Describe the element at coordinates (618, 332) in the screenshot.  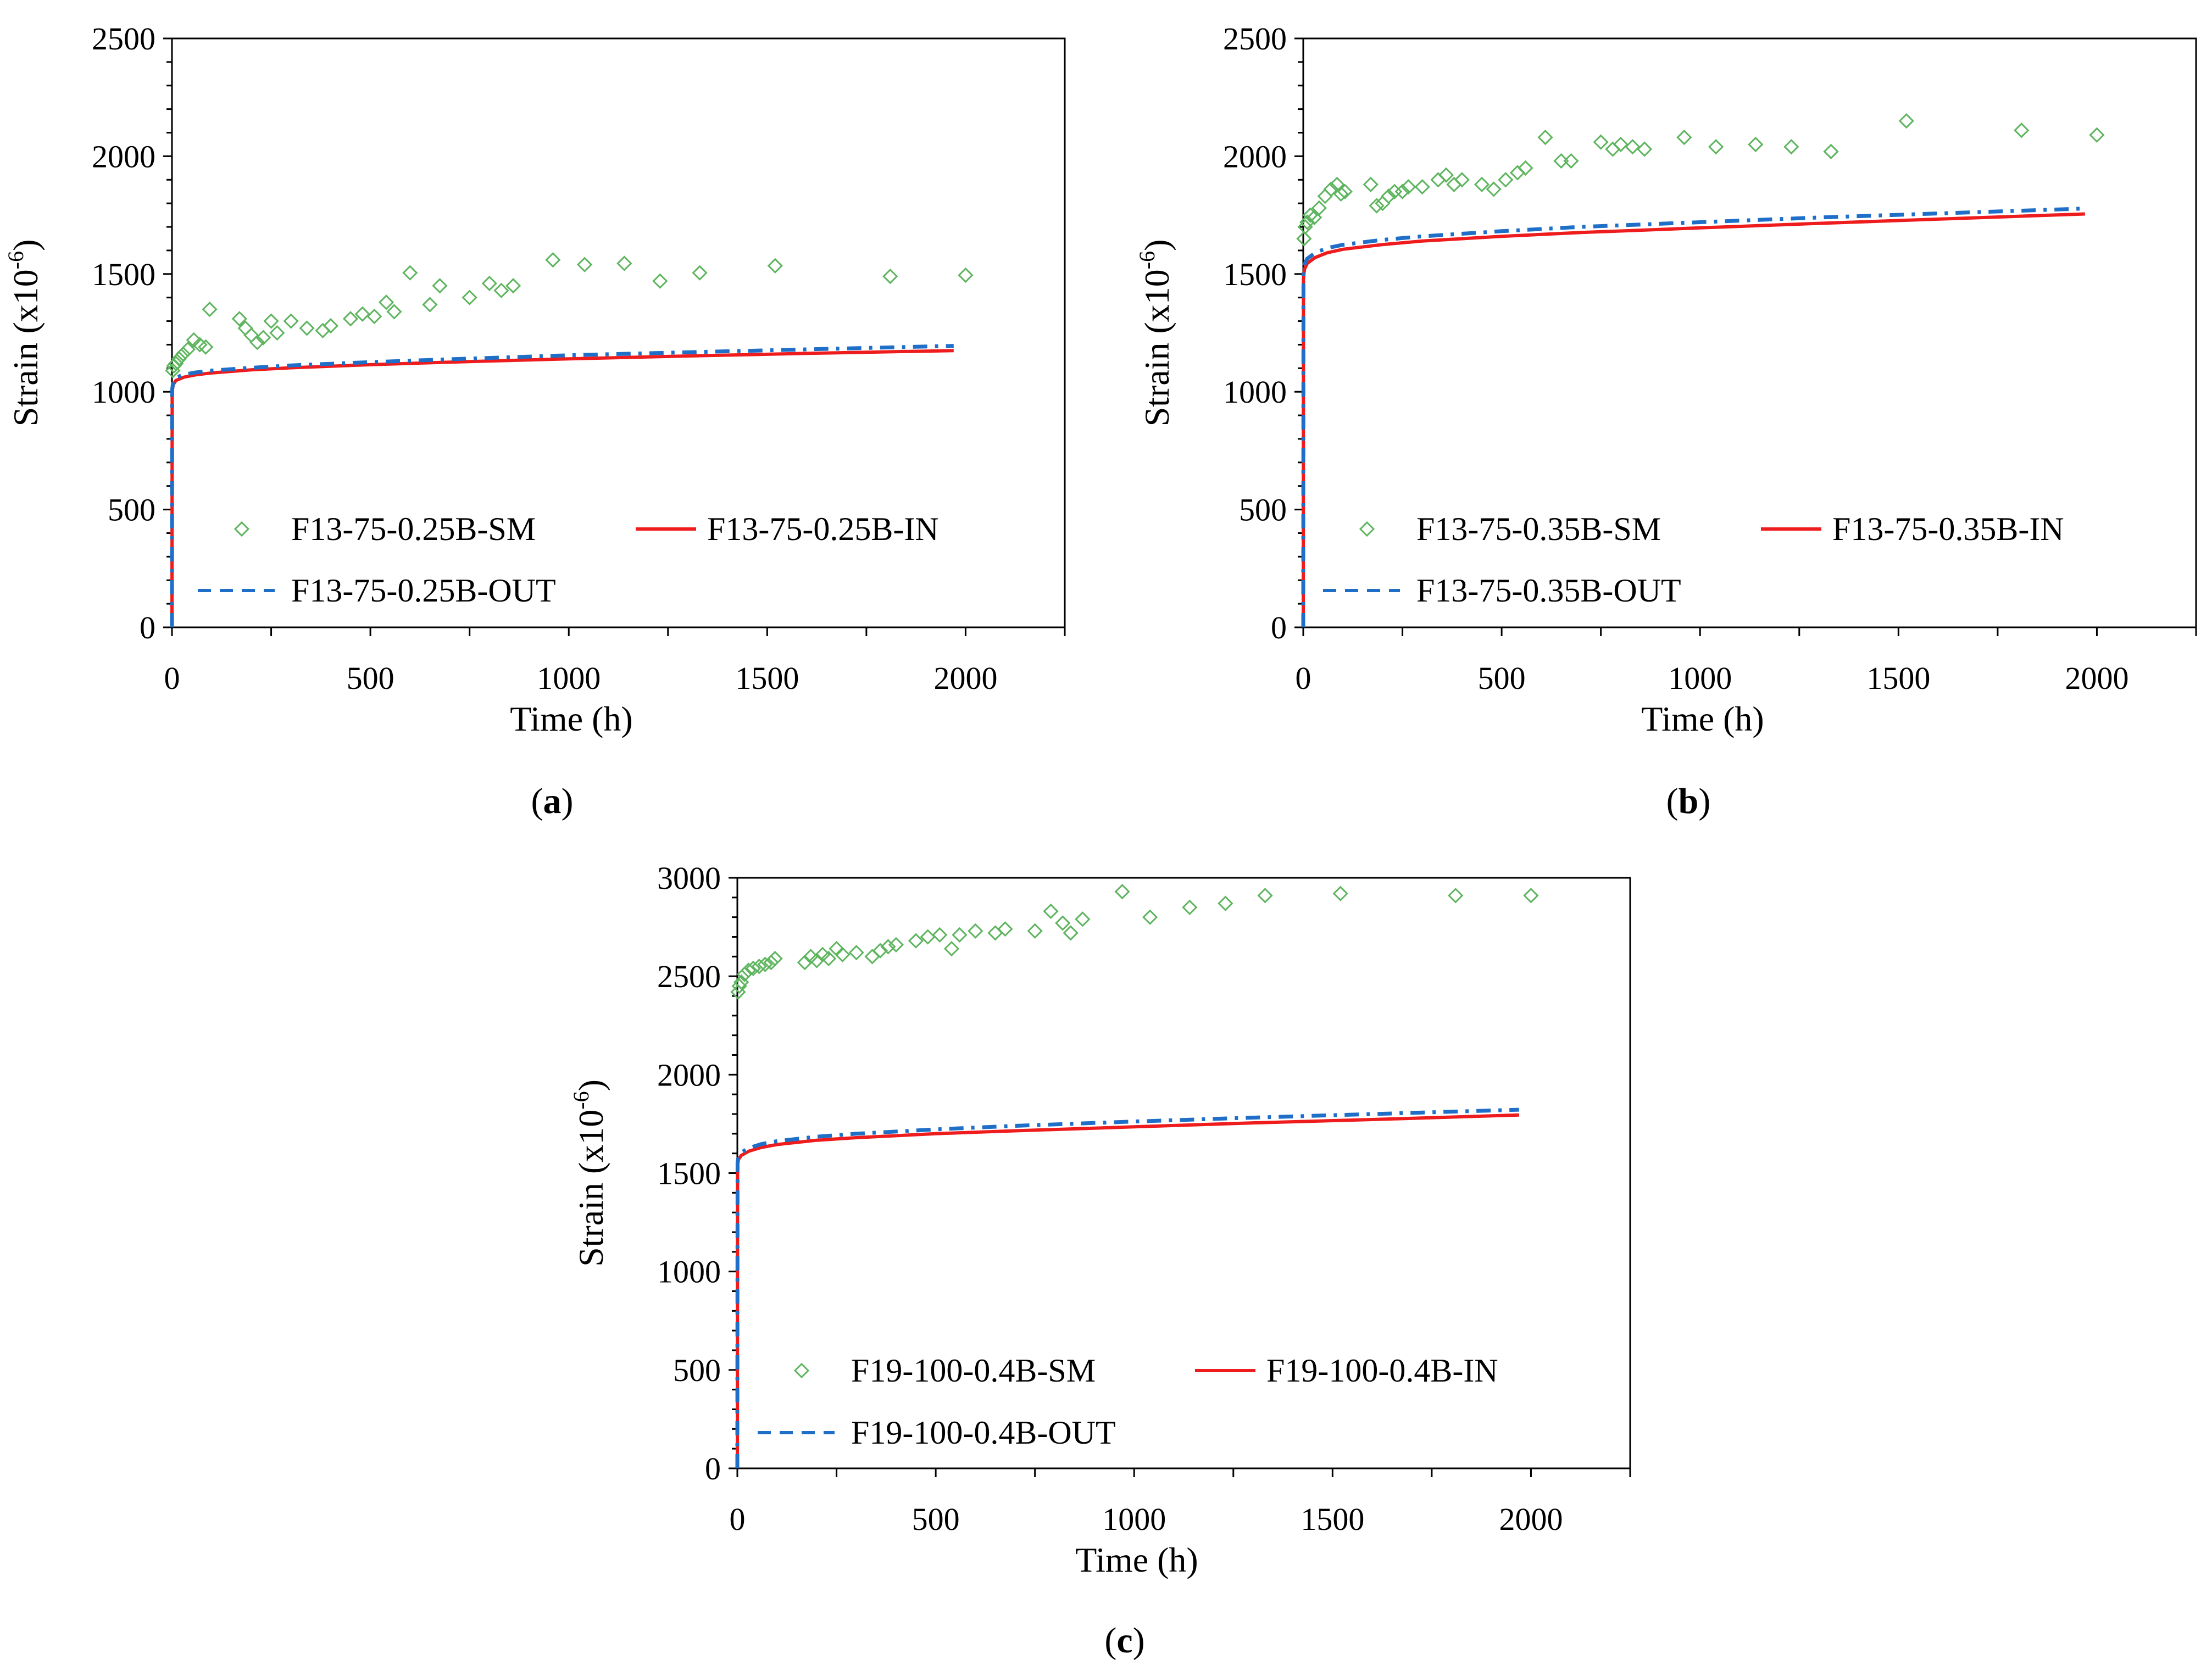
I see `plot-frame` at that location.